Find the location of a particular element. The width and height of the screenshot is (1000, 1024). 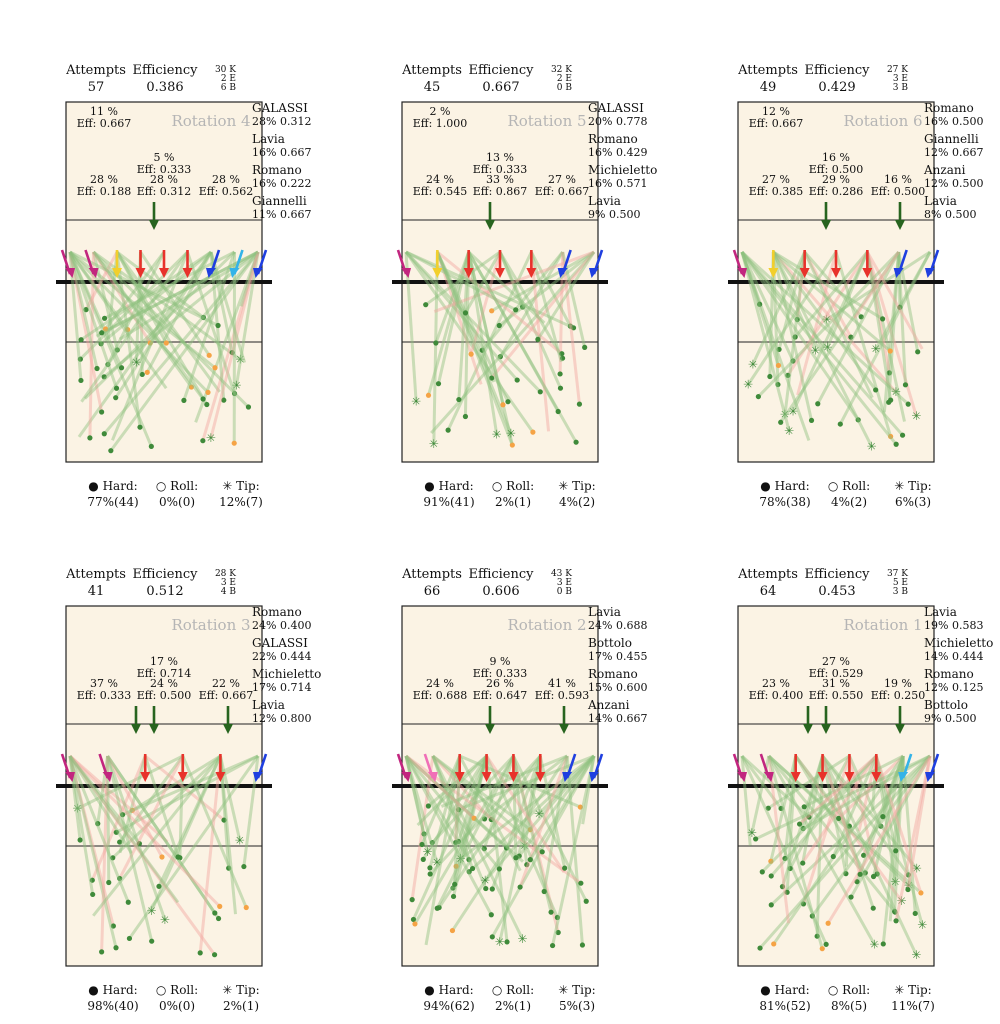

player-stat: Anzani 14% 0.667 is located at coordinates (638, 712).